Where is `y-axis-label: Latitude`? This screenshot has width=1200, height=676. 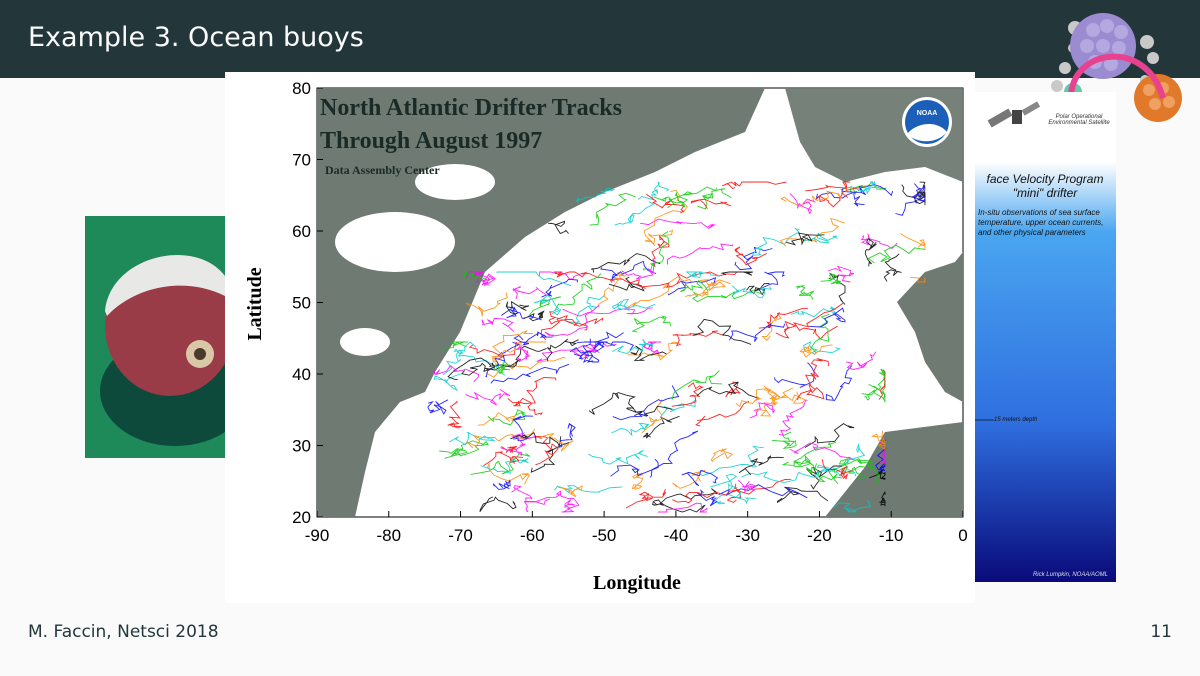 y-axis-label: Latitude is located at coordinates (255, 303).